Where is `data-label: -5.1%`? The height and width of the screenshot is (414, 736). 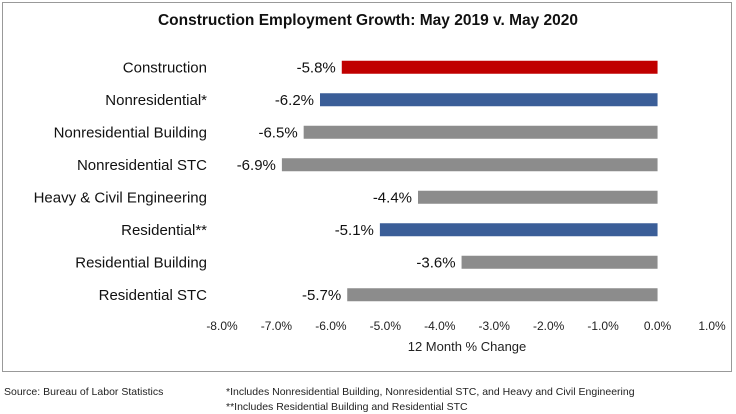
data-label: -5.1% is located at coordinates (354, 230).